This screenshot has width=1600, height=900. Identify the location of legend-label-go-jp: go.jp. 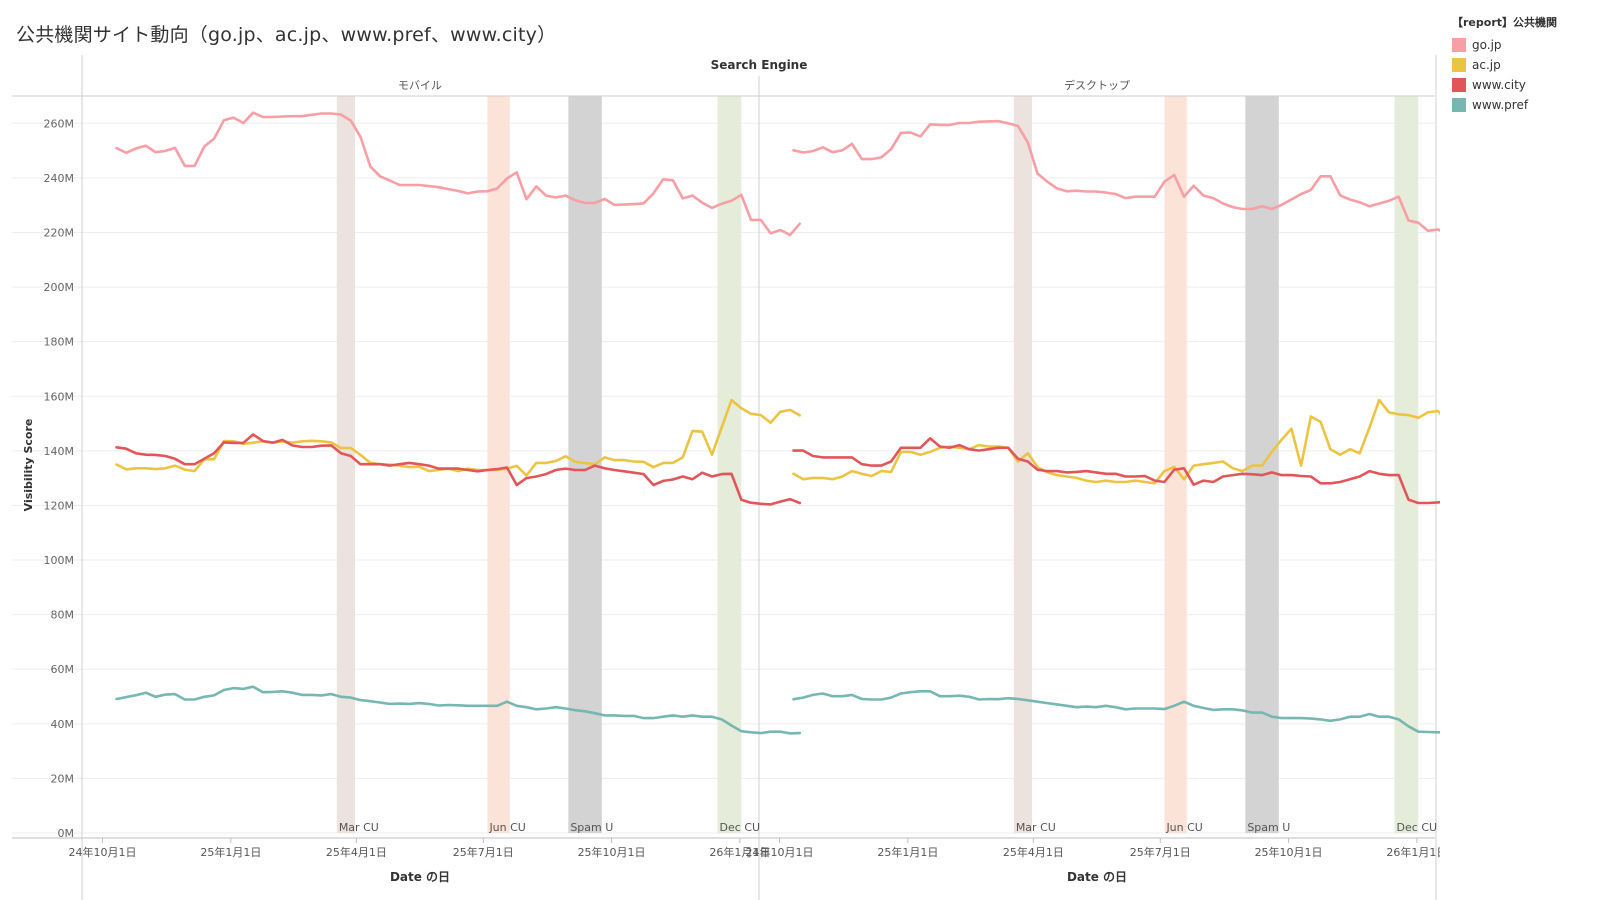
(1487, 45).